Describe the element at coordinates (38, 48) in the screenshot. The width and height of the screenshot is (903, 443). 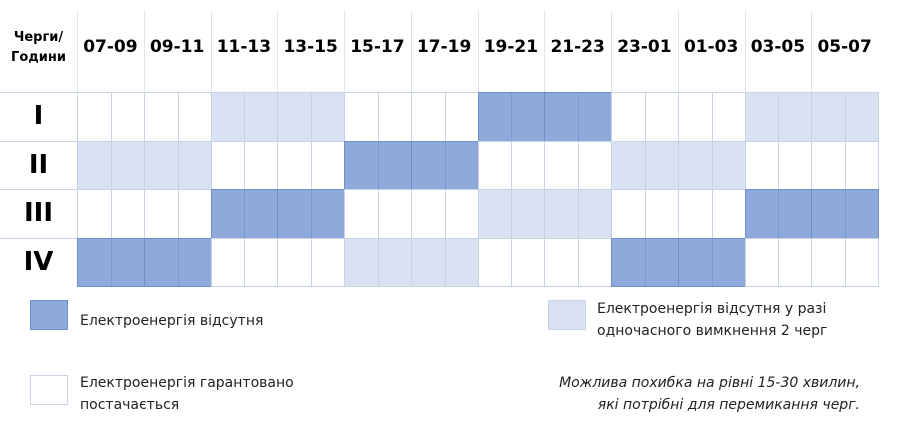
I see `corner-header: Черги/Години` at that location.